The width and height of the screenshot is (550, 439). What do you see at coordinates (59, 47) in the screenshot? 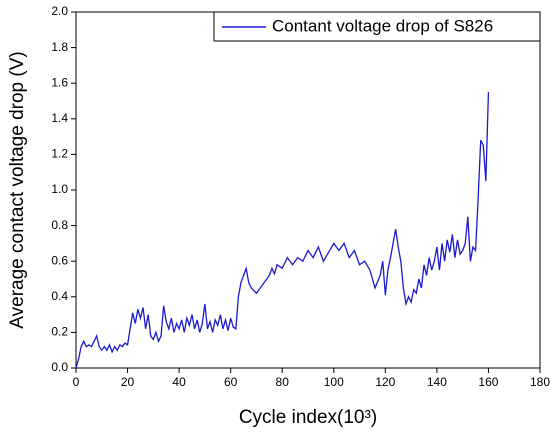
I see `y-tick-label: 1.8` at bounding box center [59, 47].